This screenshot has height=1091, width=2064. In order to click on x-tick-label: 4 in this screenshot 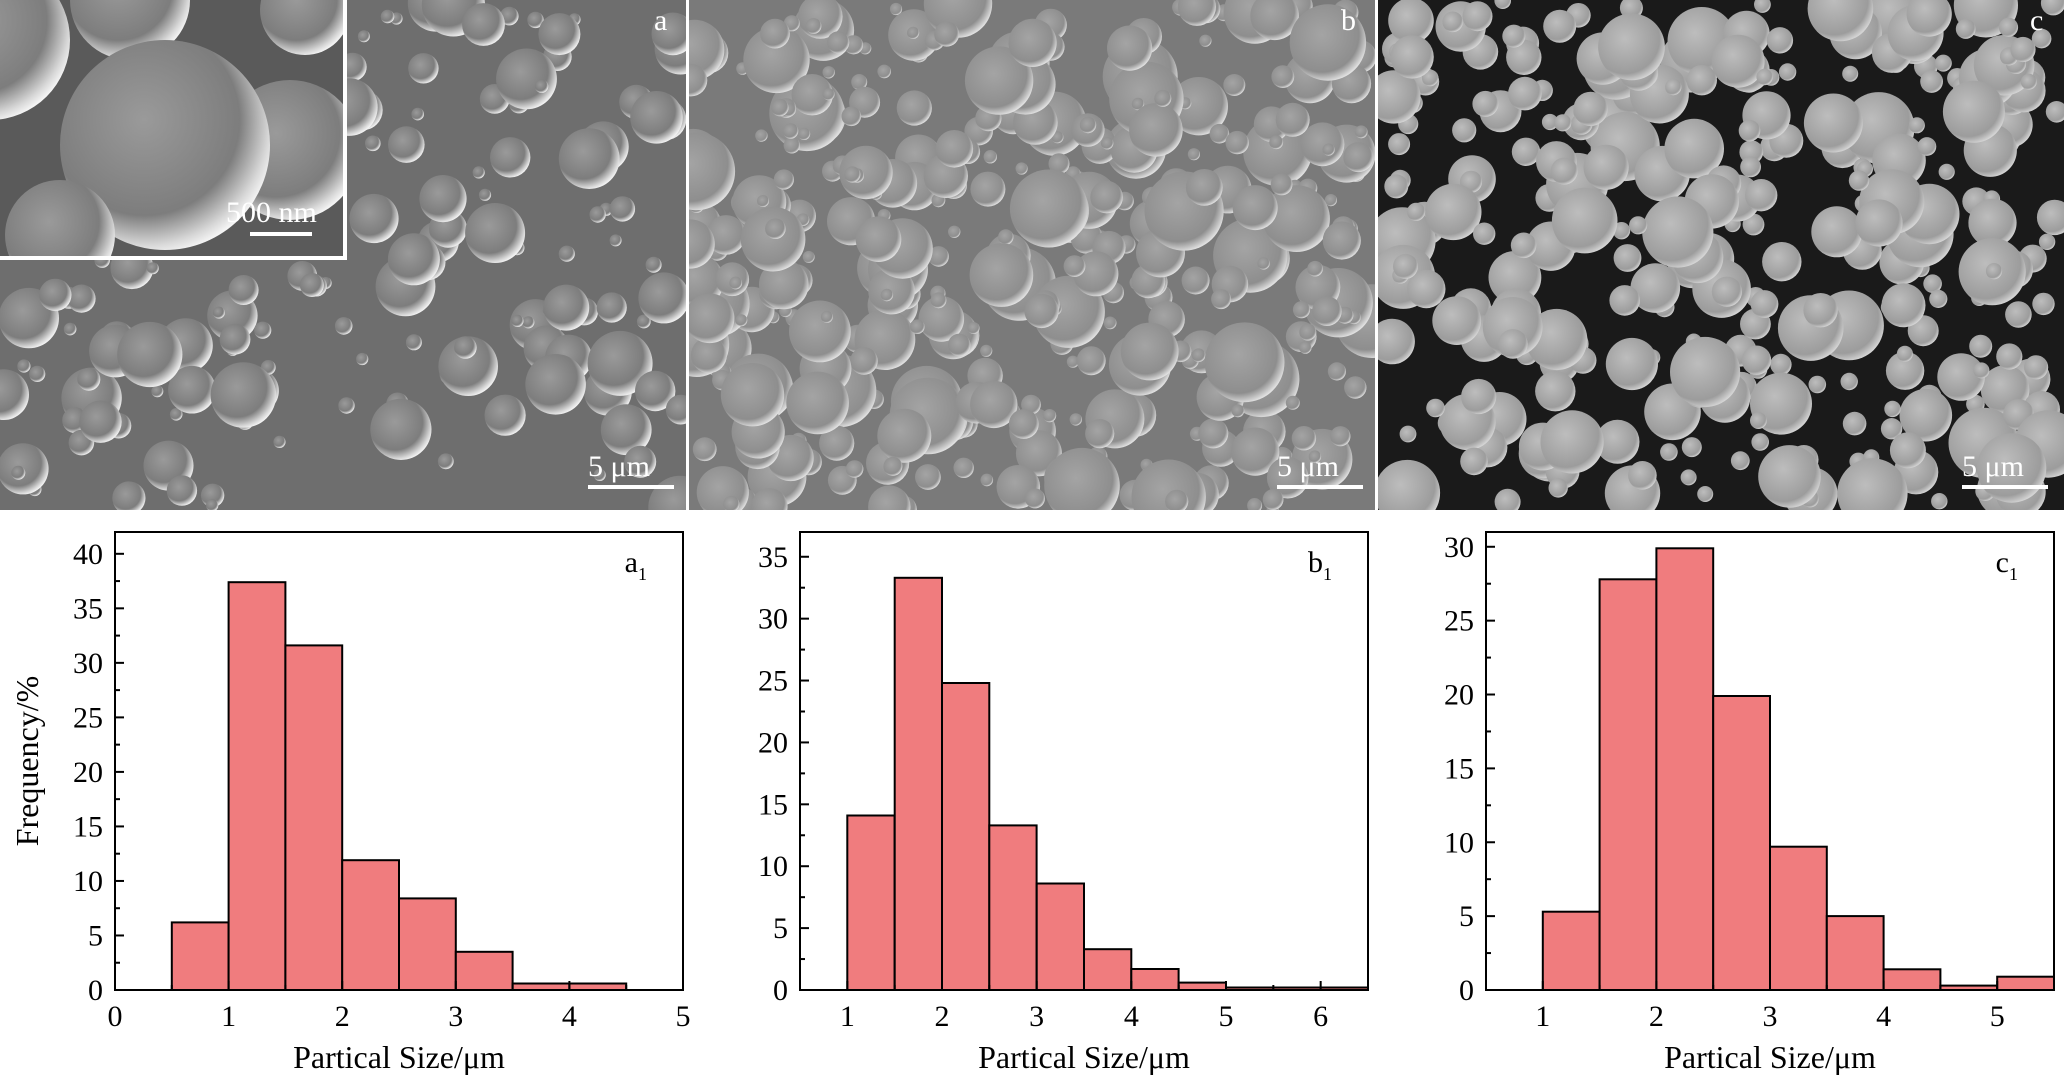, I will do `click(1883, 1016)`.